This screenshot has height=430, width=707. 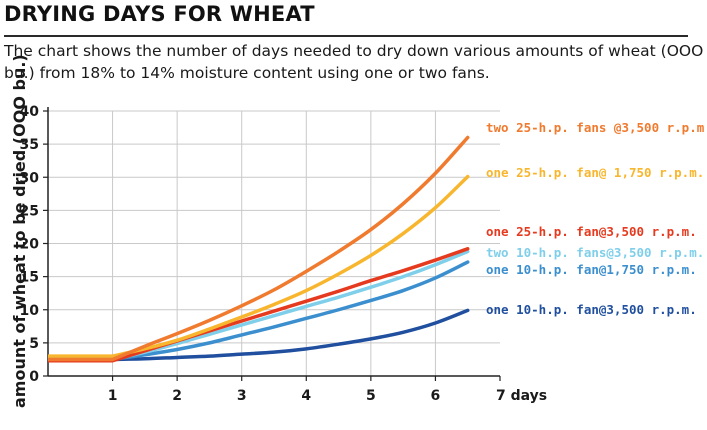 What do you see at coordinates (29, 278) in the screenshot?
I see `y-tick-label: 15` at bounding box center [29, 278].